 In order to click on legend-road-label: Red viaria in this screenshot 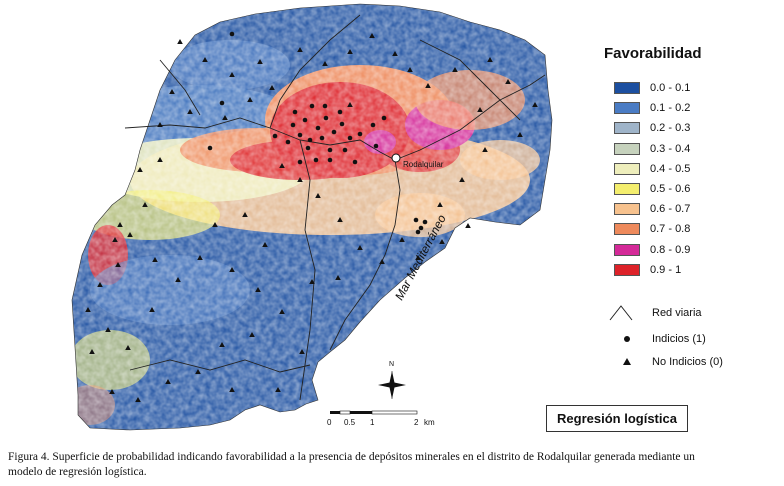, I will do `click(677, 313)`.